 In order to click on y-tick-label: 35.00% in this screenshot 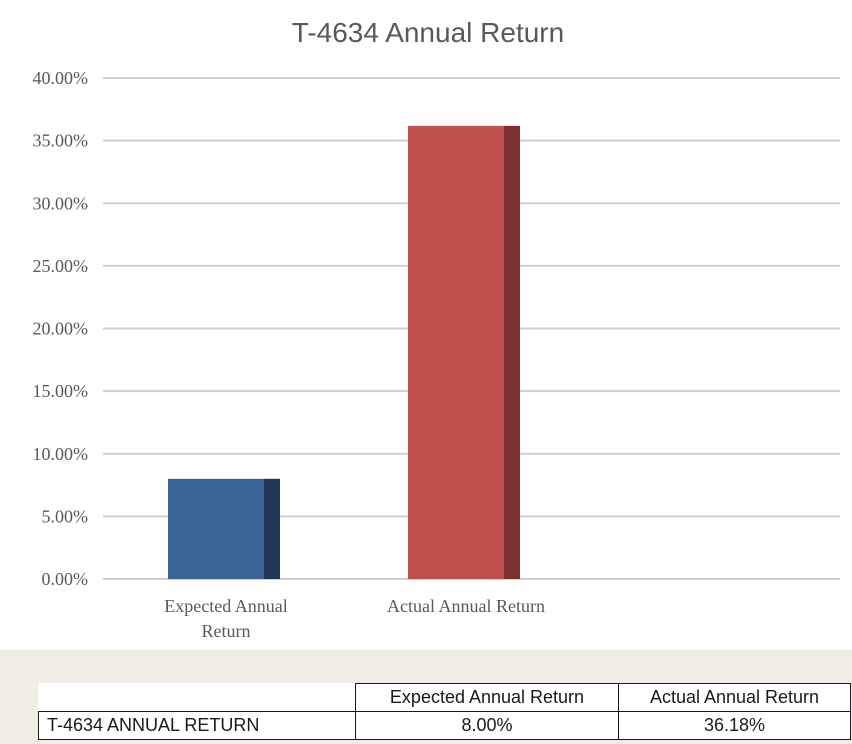, I will do `click(61, 141)`.